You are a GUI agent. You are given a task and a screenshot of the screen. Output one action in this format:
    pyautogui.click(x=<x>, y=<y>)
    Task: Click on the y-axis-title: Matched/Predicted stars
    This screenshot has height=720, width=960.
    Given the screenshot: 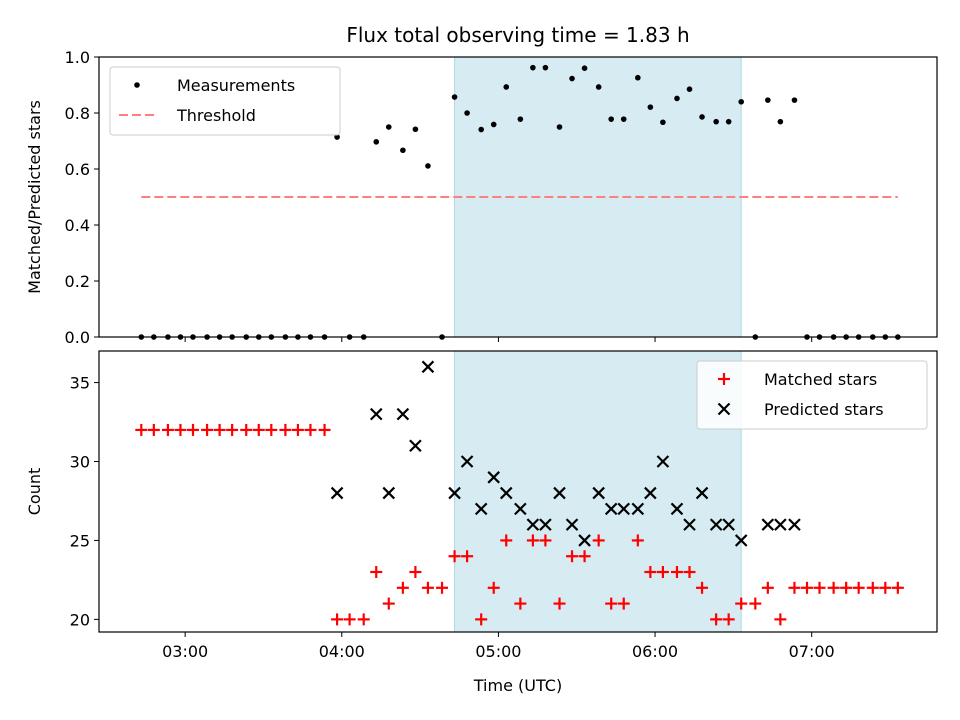 What is the action you would take?
    pyautogui.click(x=34, y=197)
    